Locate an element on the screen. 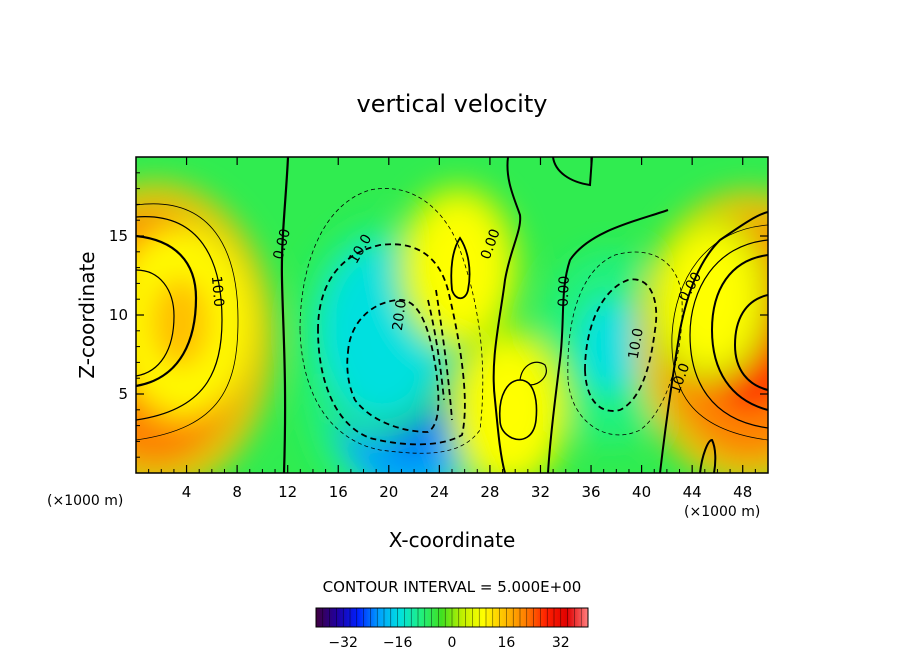  x-tick-label: 36 is located at coordinates (590, 492).